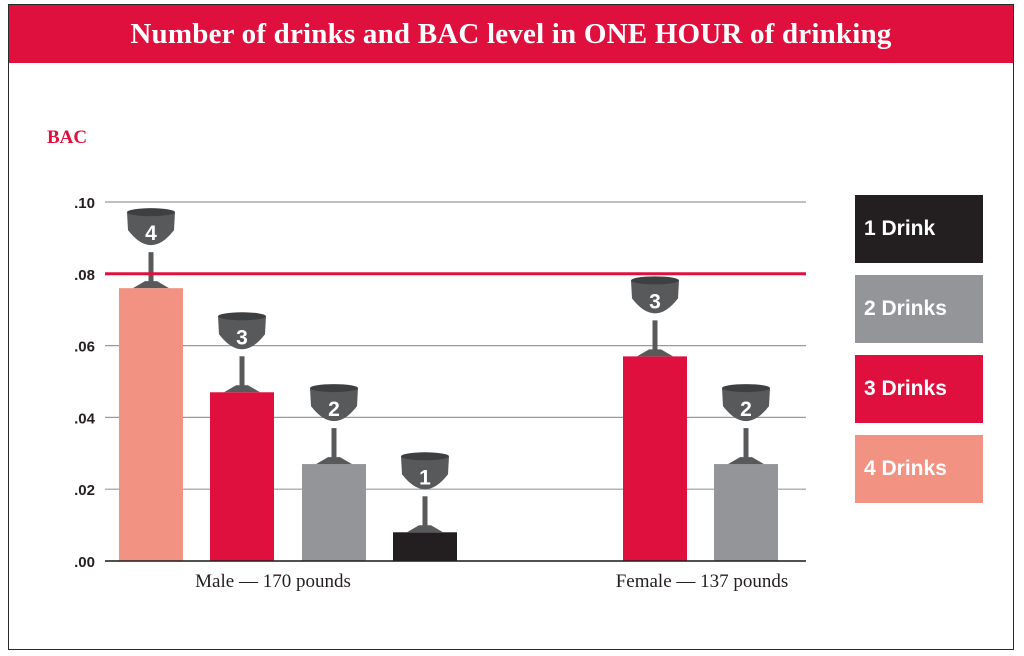 The width and height of the screenshot is (1024, 656). I want to click on drink-count-label: 4, so click(151, 233).